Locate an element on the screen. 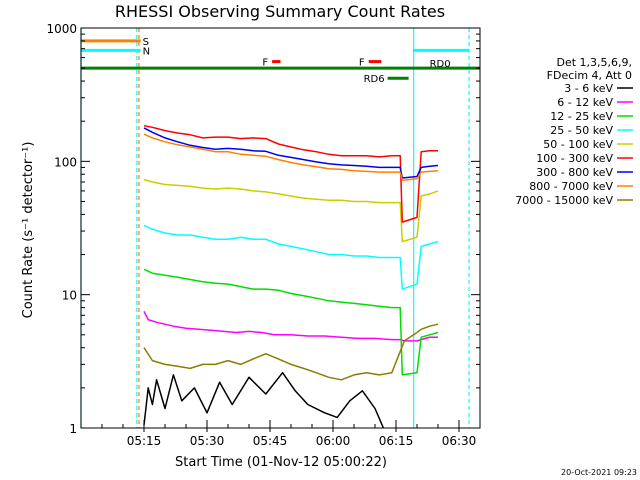  legend-label-0: 3 - 6 keV is located at coordinates (588, 88).